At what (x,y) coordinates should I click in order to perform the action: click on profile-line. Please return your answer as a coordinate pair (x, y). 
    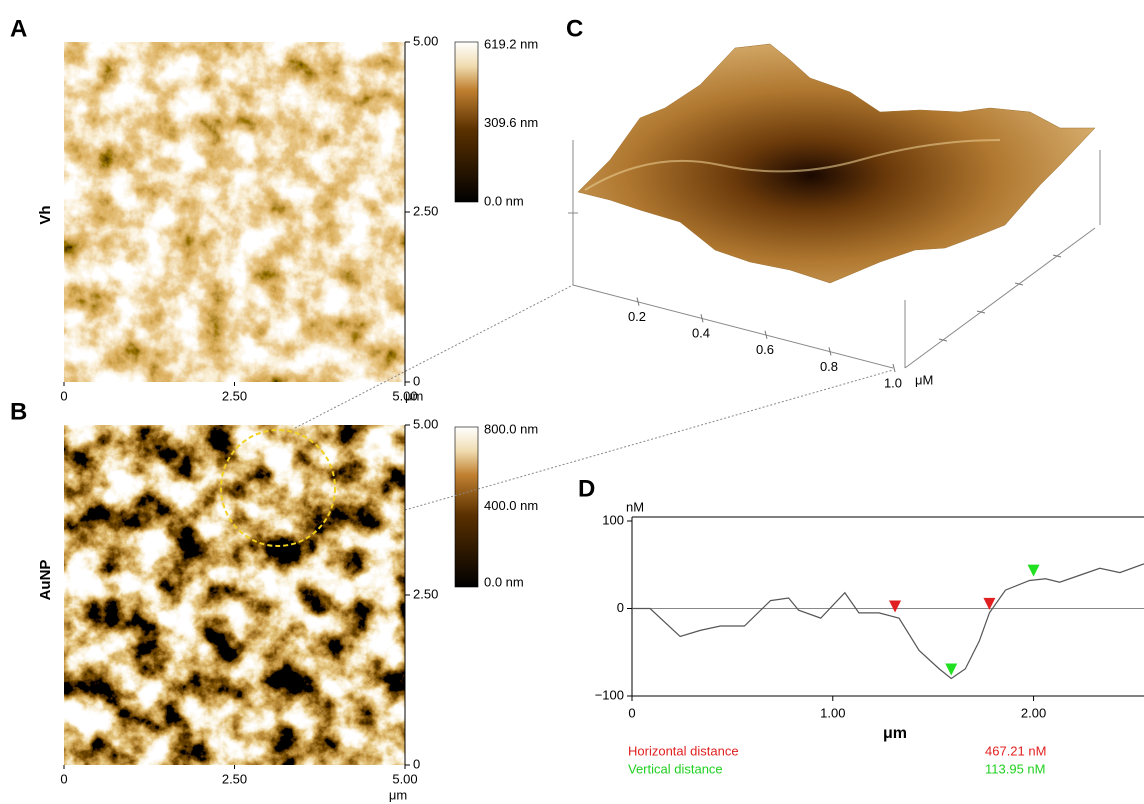
    Looking at the image, I should click on (888, 621).